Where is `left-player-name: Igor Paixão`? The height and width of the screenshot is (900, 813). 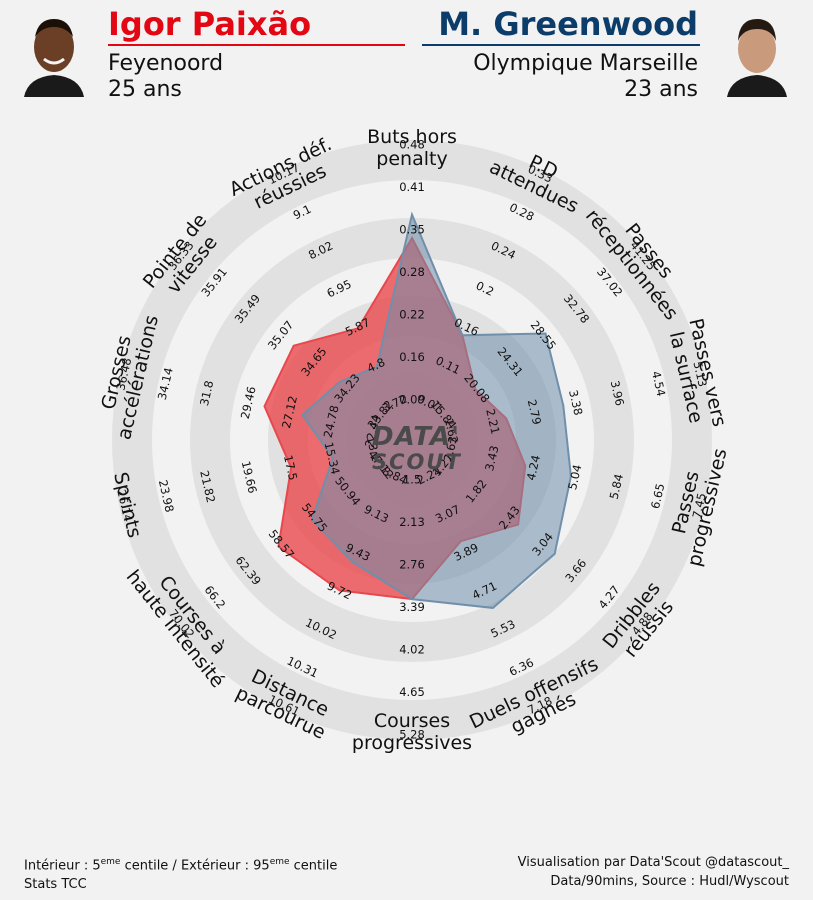 left-player-name: Igor Paixão is located at coordinates (210, 24).